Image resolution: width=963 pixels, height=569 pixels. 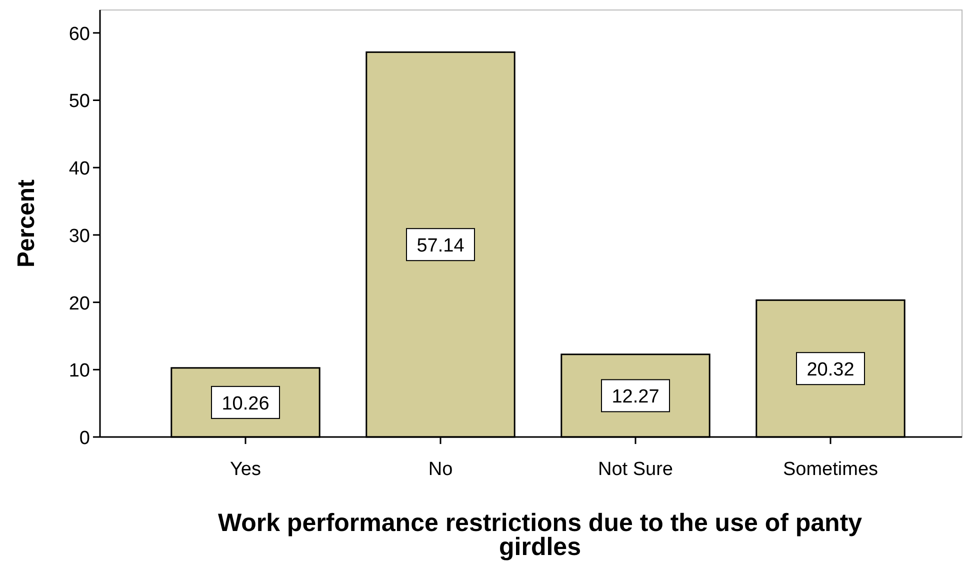 What do you see at coordinates (79, 34) in the screenshot?
I see `y-tick-label: 60` at bounding box center [79, 34].